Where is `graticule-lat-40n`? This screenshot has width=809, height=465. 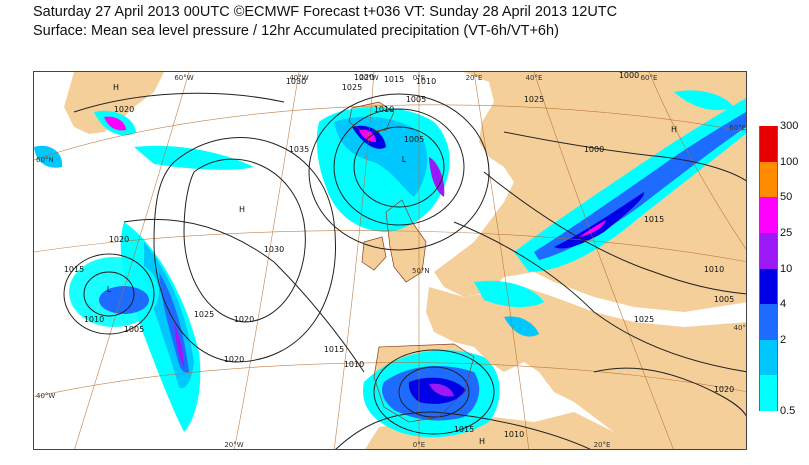 graticule-lat-40n is located at coordinates (390, 380).